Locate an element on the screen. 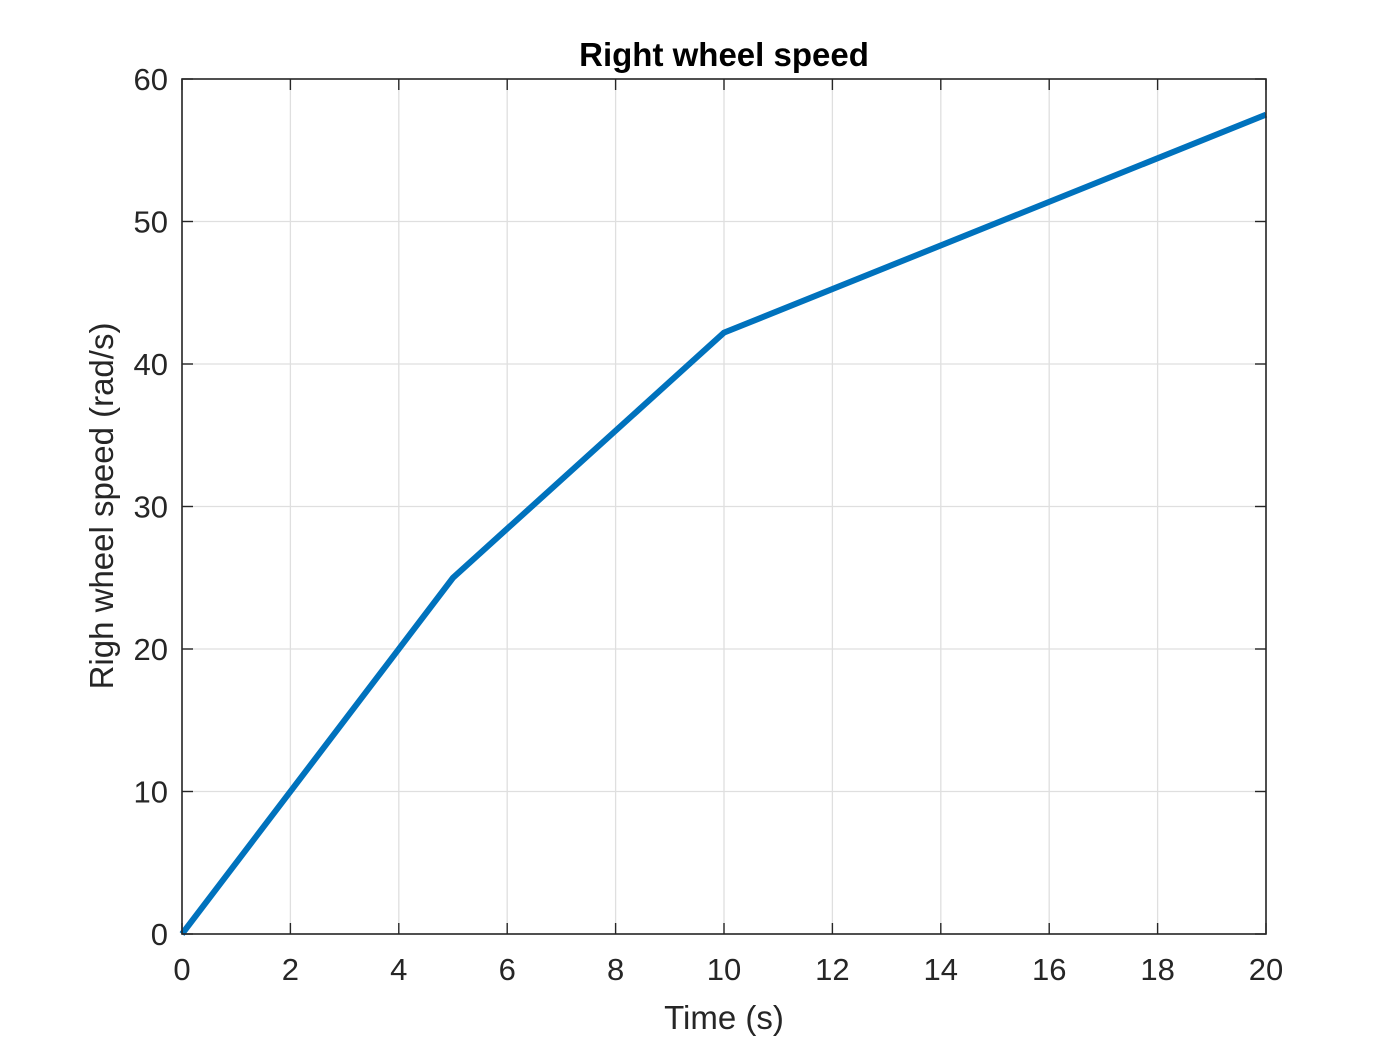  x-axis-label: Time (s) is located at coordinates (724, 1017).